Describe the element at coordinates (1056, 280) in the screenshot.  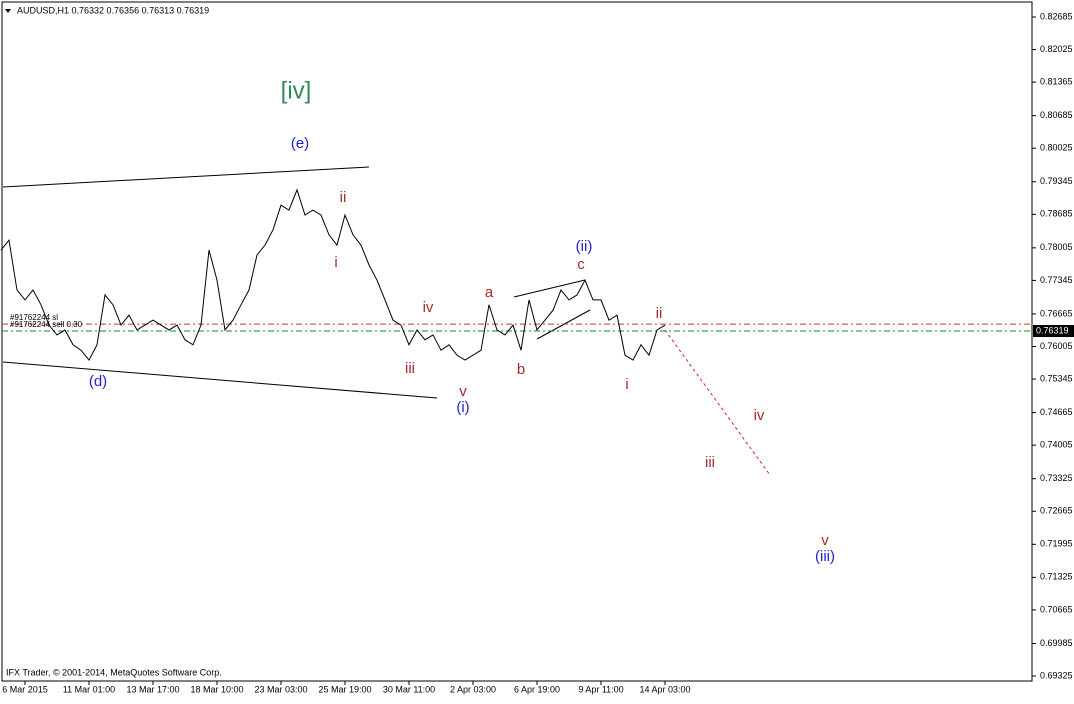
I see `y-tick-label: 0.77345` at that location.